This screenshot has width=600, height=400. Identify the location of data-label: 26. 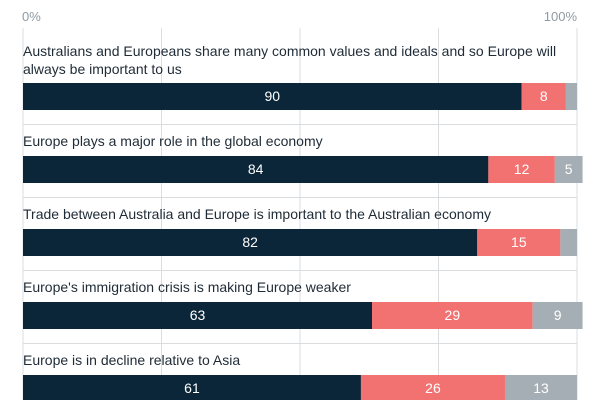
(433, 388).